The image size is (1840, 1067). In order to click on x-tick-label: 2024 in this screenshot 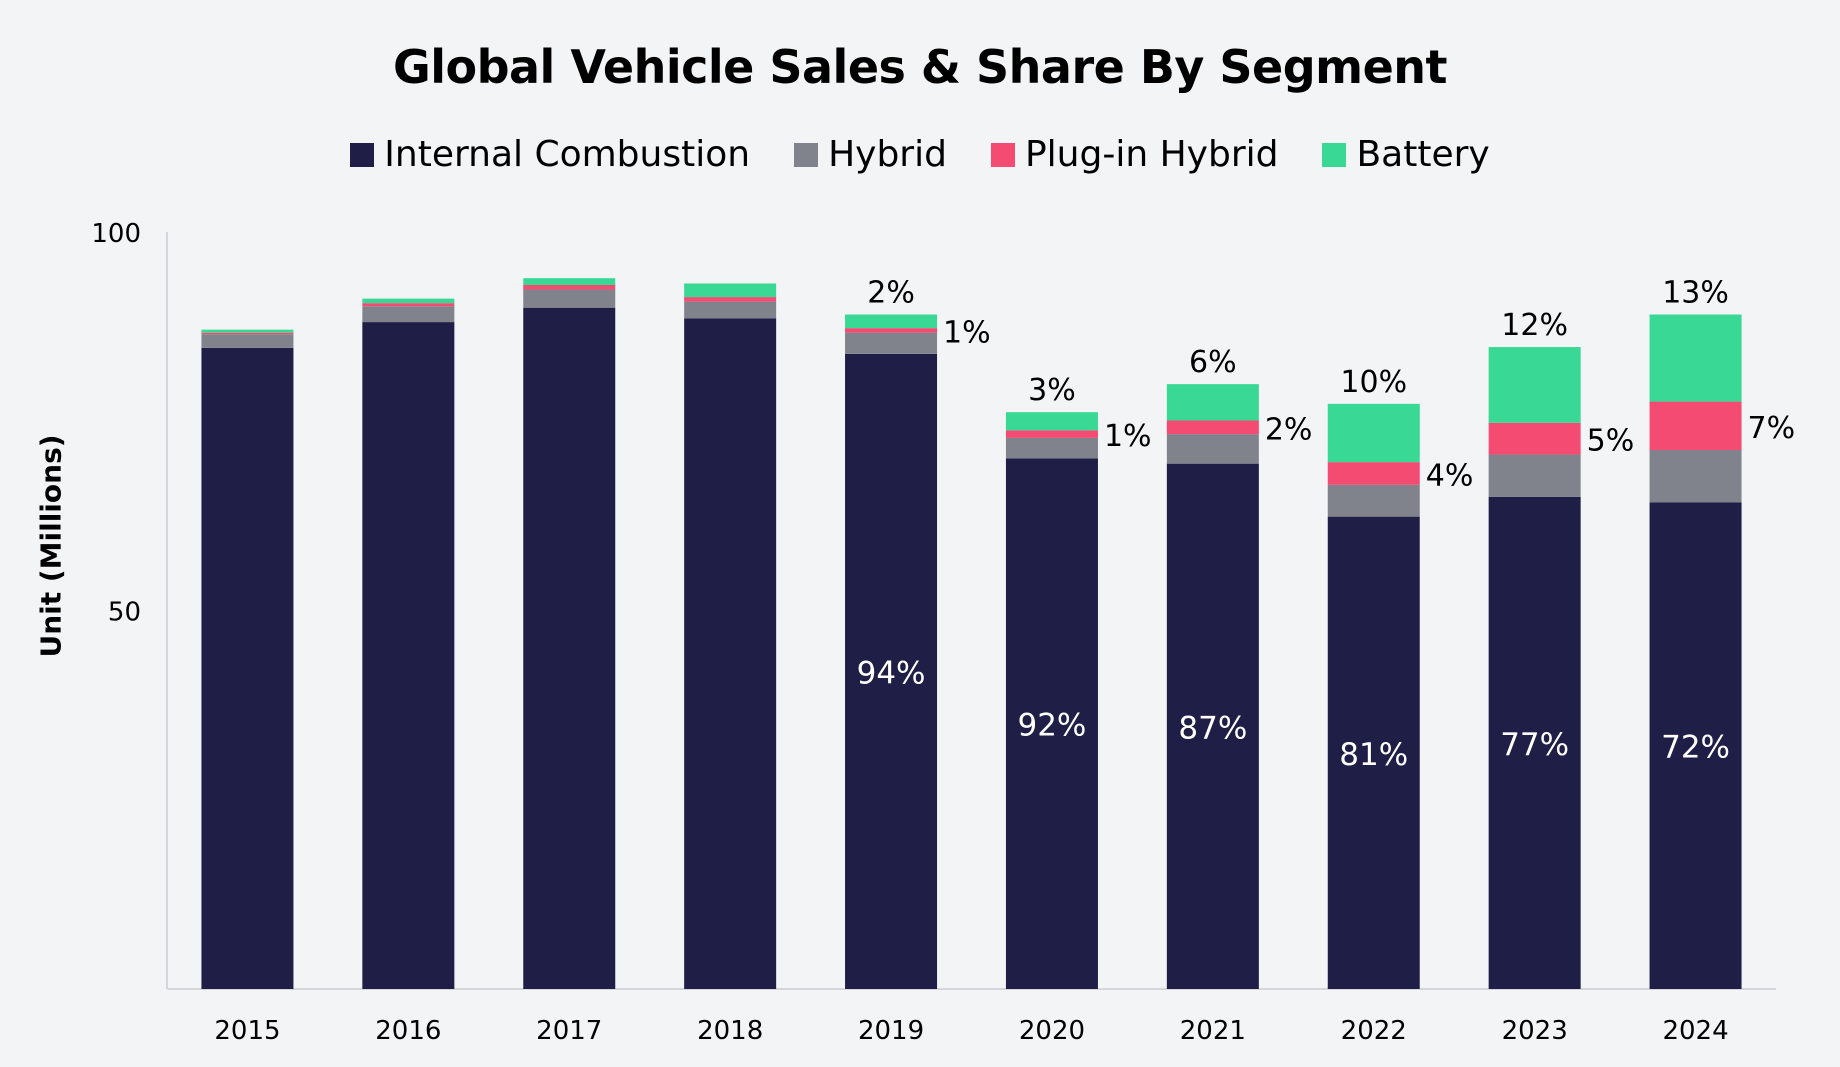, I will do `click(1695, 1031)`.